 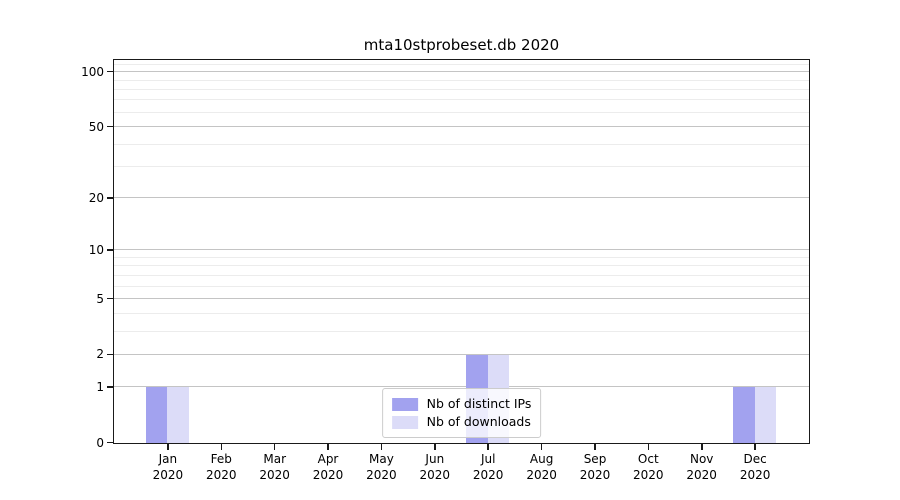 I want to click on y-tick-label: 0, so click(x=100, y=442).